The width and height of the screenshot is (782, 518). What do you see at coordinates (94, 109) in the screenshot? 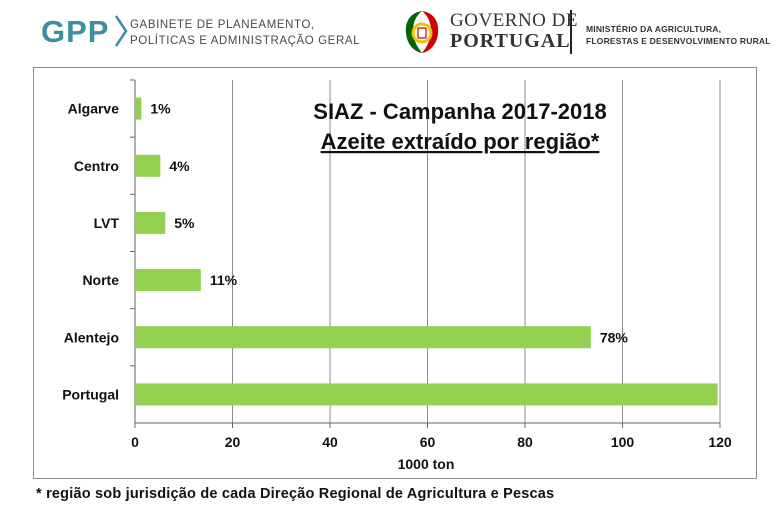
I see `category-label: Algarve` at bounding box center [94, 109].